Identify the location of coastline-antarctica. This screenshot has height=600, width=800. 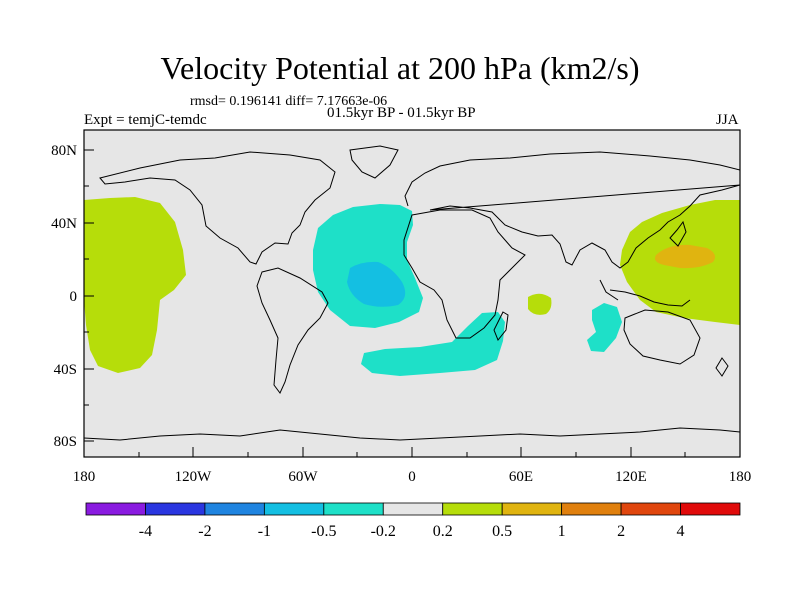
(412, 434).